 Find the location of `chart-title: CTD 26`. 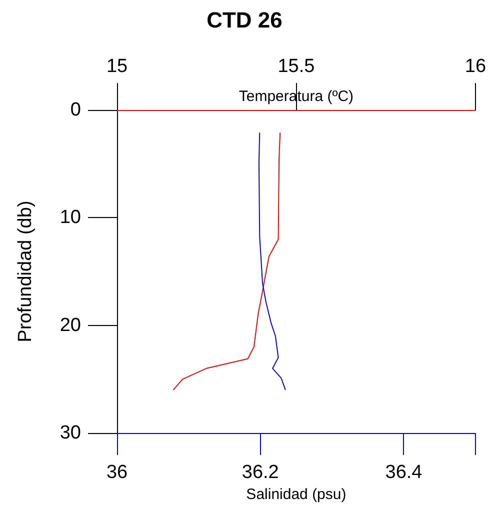

chart-title: CTD 26 is located at coordinates (244, 20).